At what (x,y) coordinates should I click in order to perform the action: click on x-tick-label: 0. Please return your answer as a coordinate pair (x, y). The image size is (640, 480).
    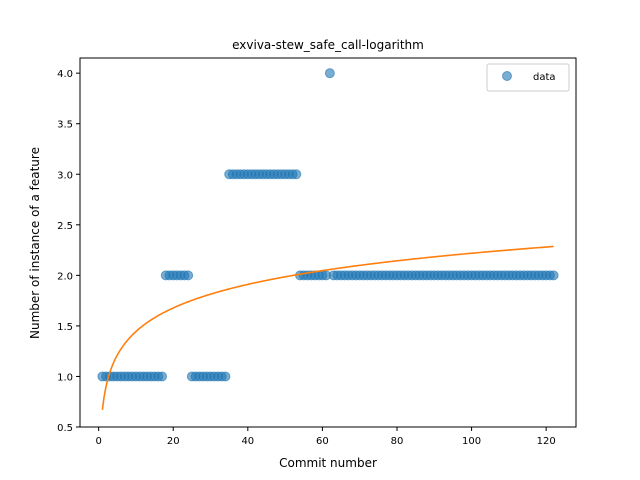
    Looking at the image, I should click on (98, 441).